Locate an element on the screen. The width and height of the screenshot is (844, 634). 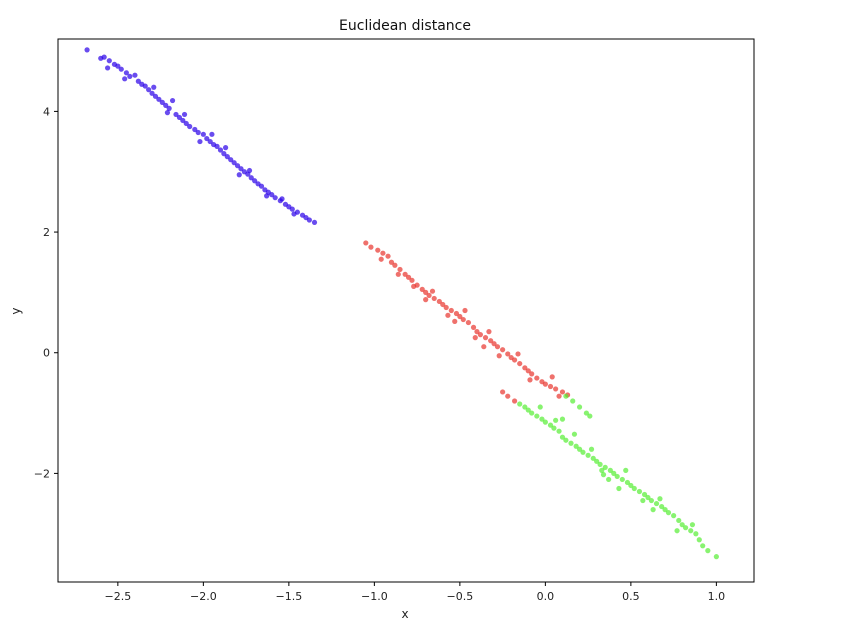
x-axis-label: x is located at coordinates (404, 614).